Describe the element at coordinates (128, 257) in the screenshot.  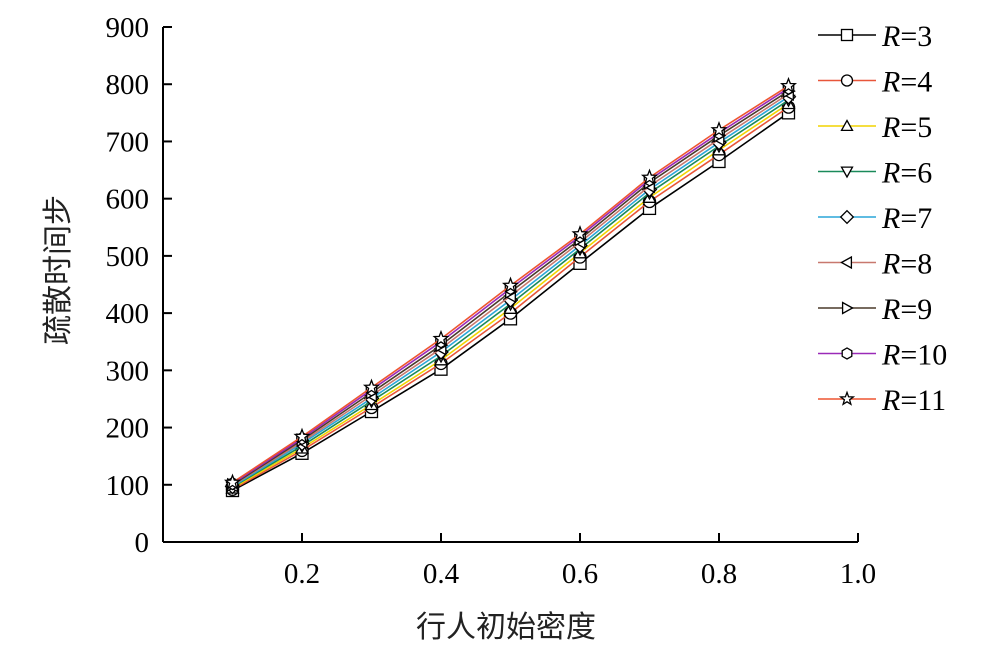
I see `y-tick-label: 500` at that location.